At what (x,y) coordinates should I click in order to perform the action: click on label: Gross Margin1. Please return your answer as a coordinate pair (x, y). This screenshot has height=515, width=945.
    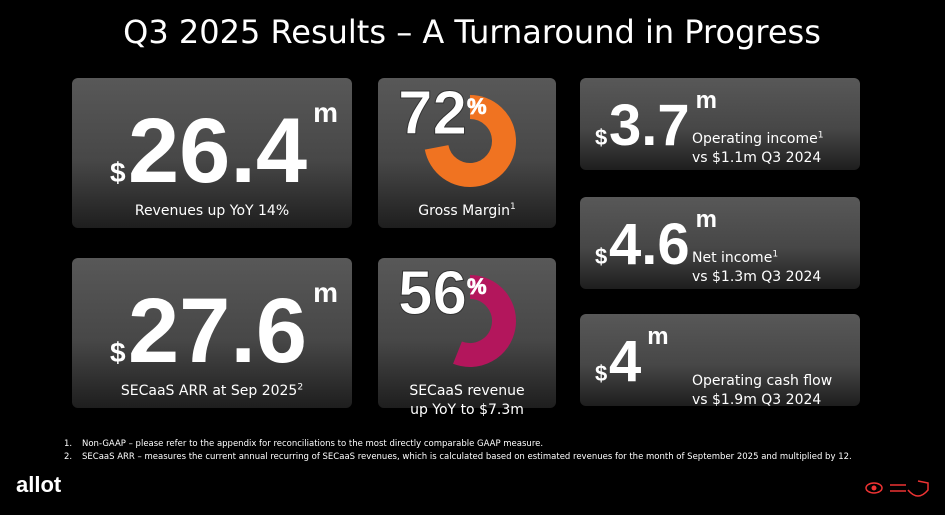
    Looking at the image, I should click on (466, 210).